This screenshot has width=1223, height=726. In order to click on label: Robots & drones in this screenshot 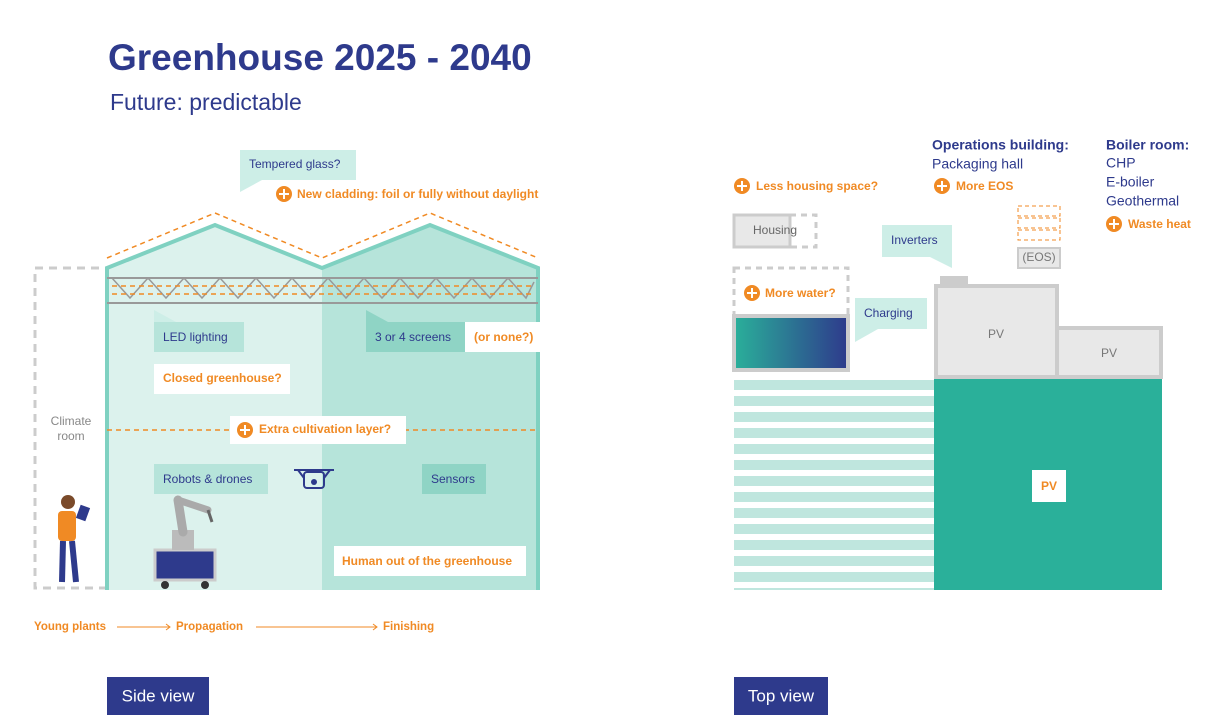, I will do `click(207, 479)`.